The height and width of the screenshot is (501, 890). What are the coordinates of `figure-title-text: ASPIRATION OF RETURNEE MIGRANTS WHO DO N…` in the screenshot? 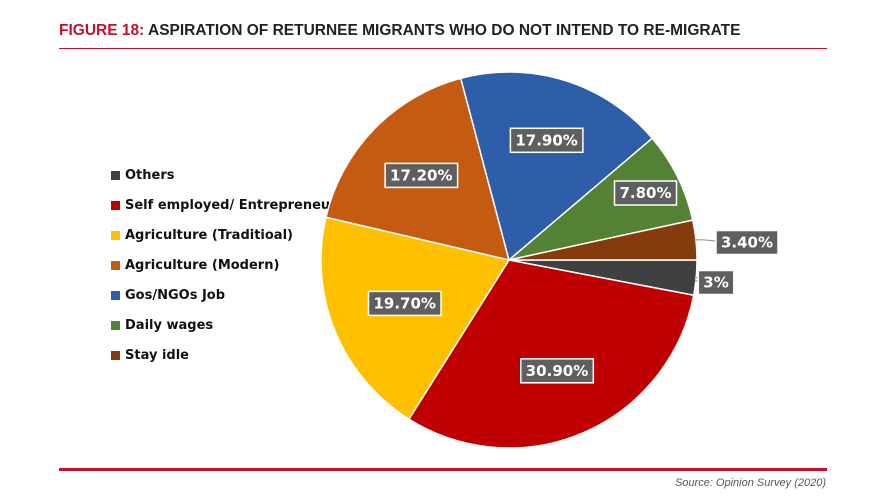 It's located at (444, 30).